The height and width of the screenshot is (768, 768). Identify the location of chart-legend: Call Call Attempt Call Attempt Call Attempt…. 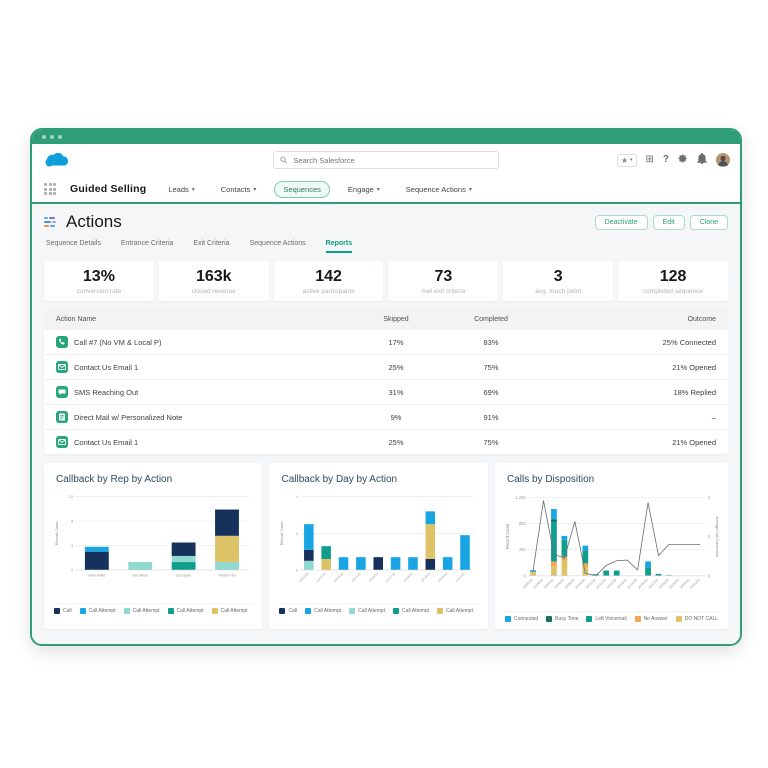
(153, 608).